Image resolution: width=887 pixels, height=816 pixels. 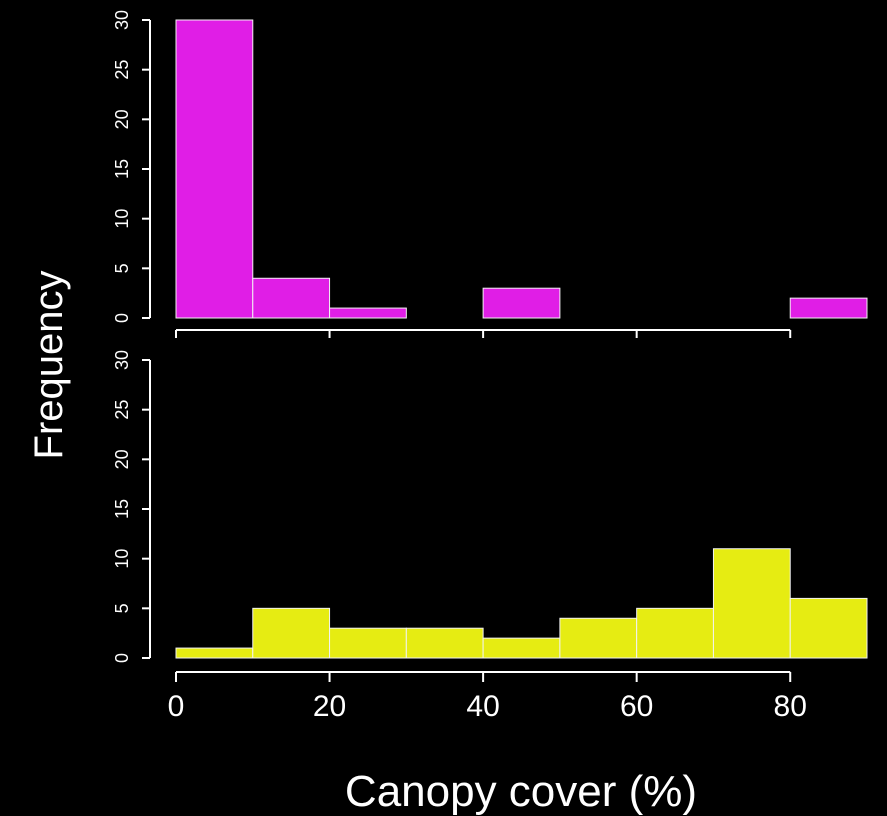 What do you see at coordinates (482, 706) in the screenshot?
I see `x-tick-label: 40` at bounding box center [482, 706].